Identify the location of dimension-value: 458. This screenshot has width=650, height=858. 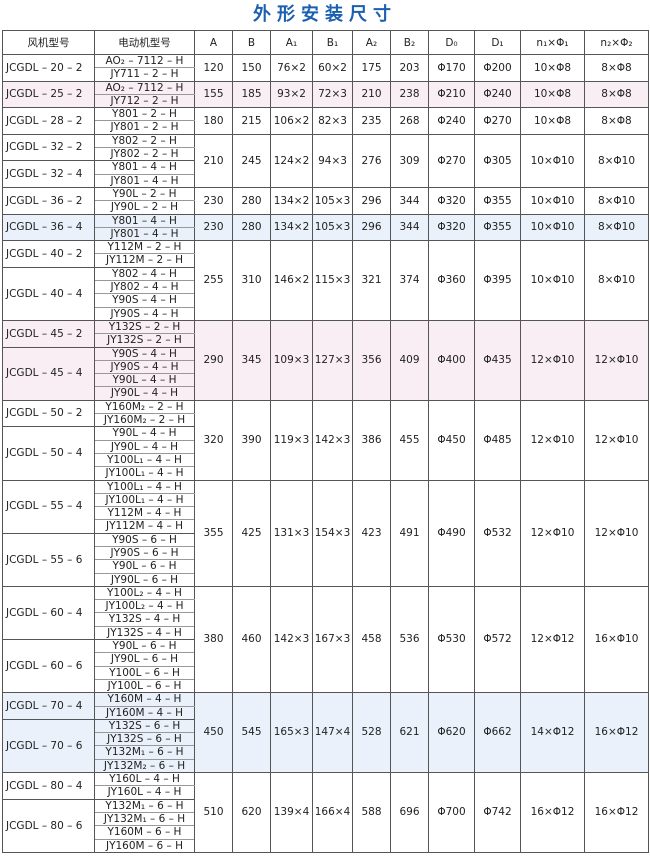
(371, 639).